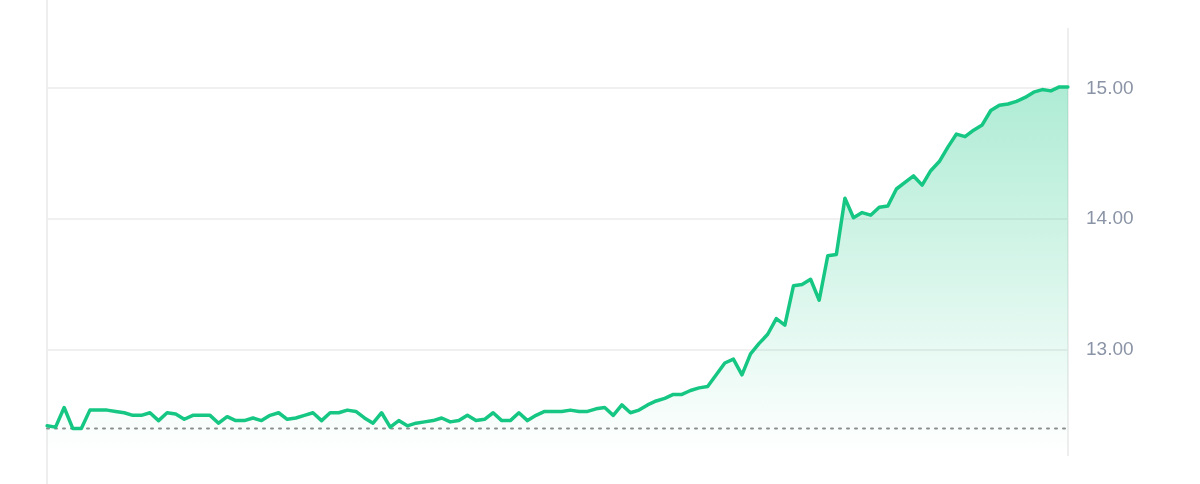 This screenshot has width=1200, height=484. I want to click on y-tick-label: 13.00, so click(1110, 349).